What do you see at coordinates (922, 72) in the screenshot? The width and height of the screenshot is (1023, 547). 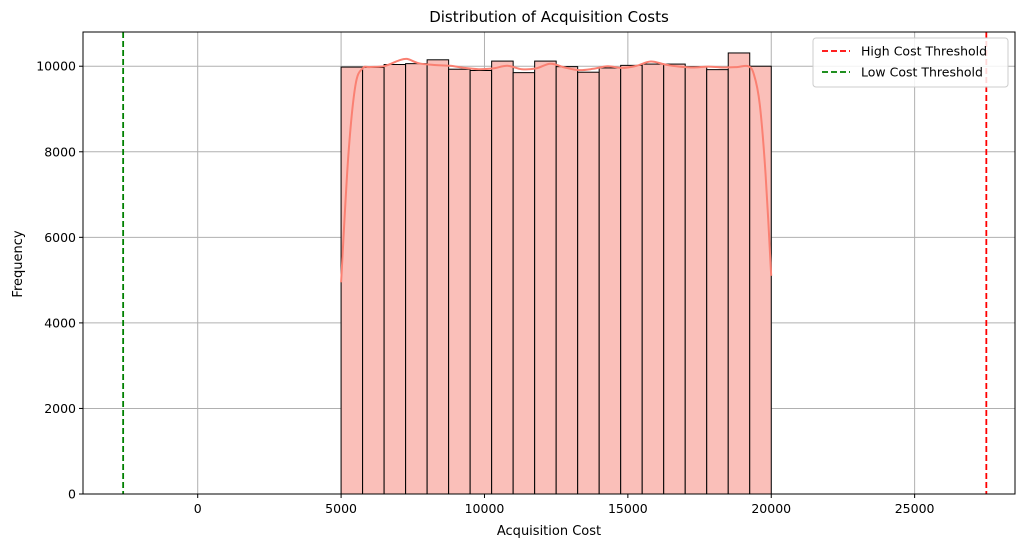 I see `legend-label: Low Cost Threshold` at bounding box center [922, 72].